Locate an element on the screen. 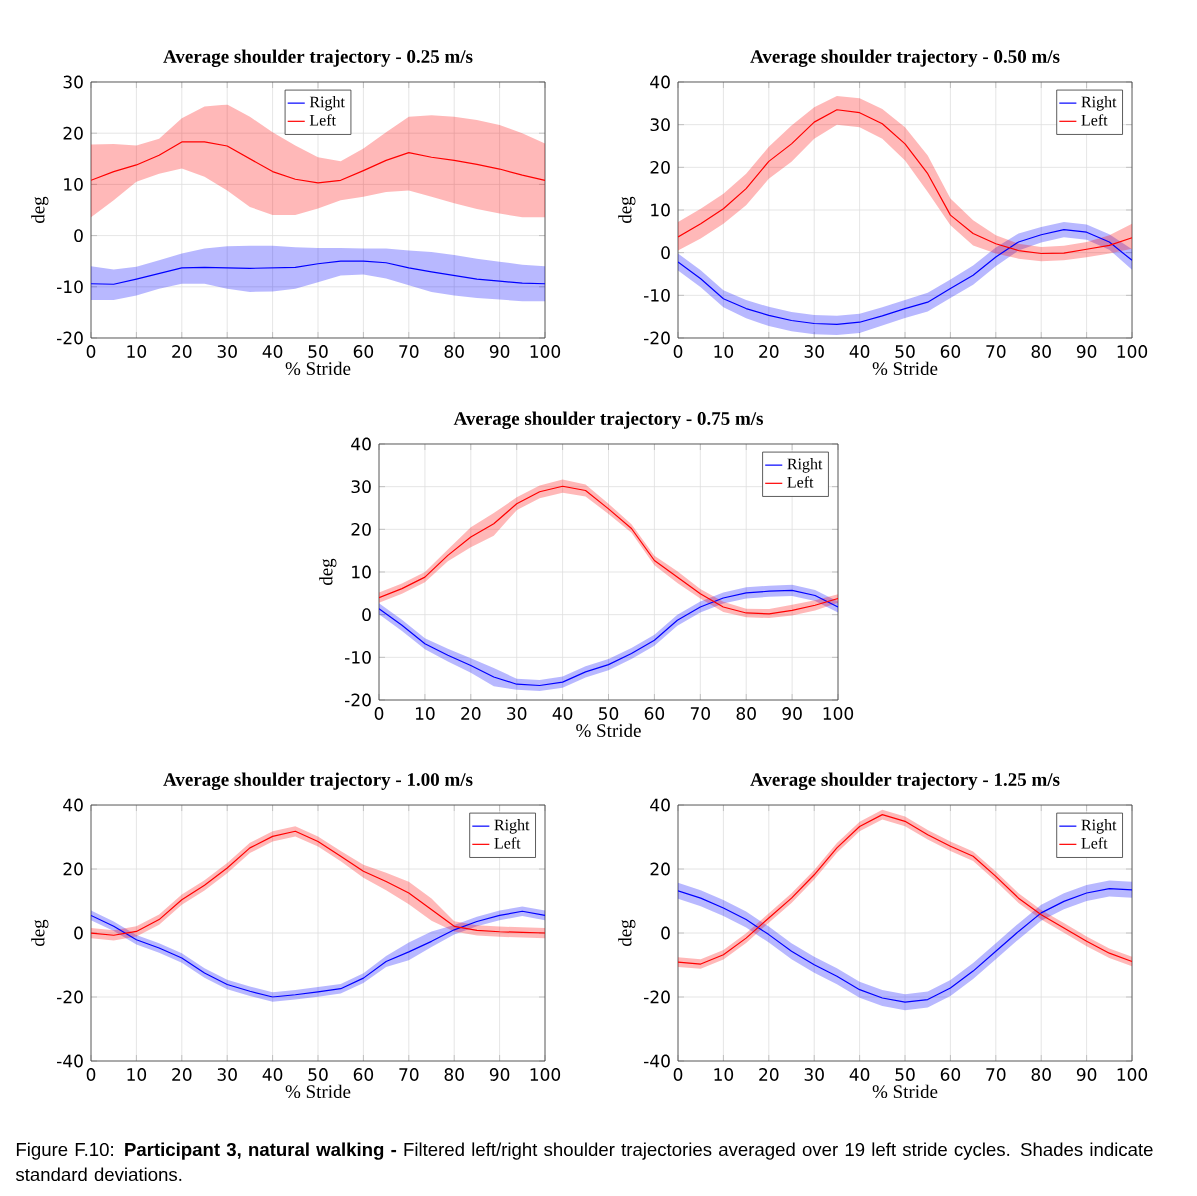 The image size is (1197, 1196). chart-title: Average shoulder trajectory - 0.50 m/s is located at coordinates (905, 58).